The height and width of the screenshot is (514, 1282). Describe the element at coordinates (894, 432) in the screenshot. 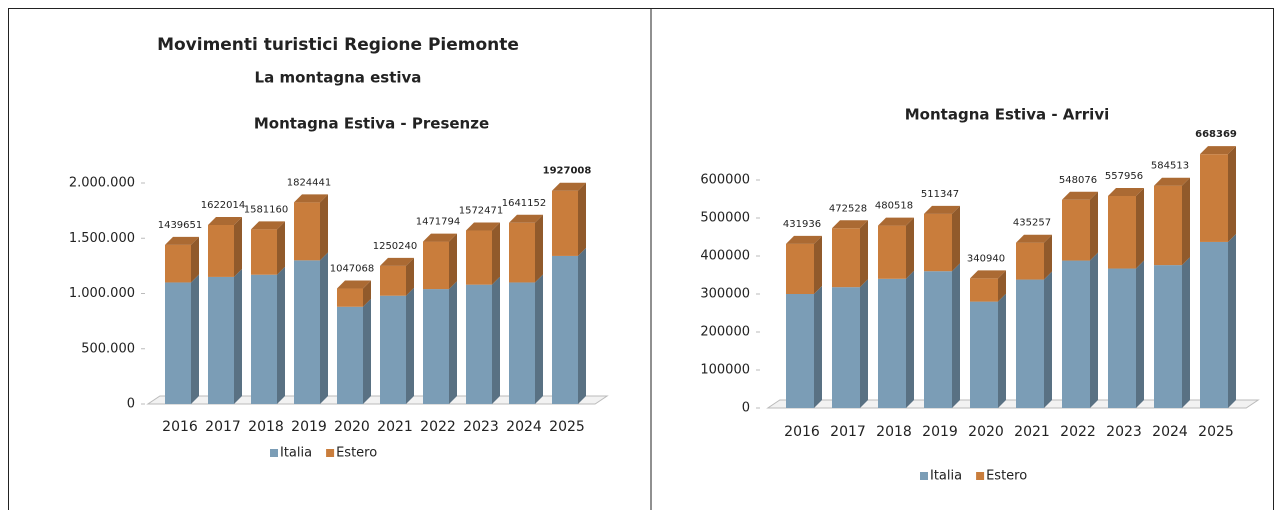

I see `x-tick-label: 2018` at that location.